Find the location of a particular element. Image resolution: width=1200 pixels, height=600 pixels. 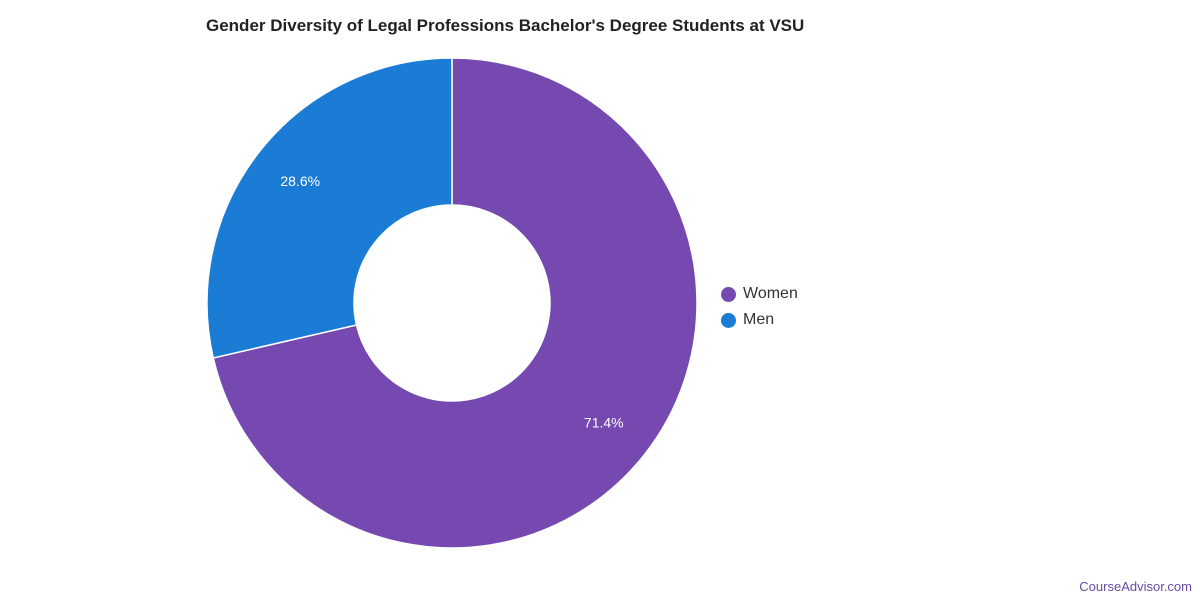

slice-men is located at coordinates (329, 208).